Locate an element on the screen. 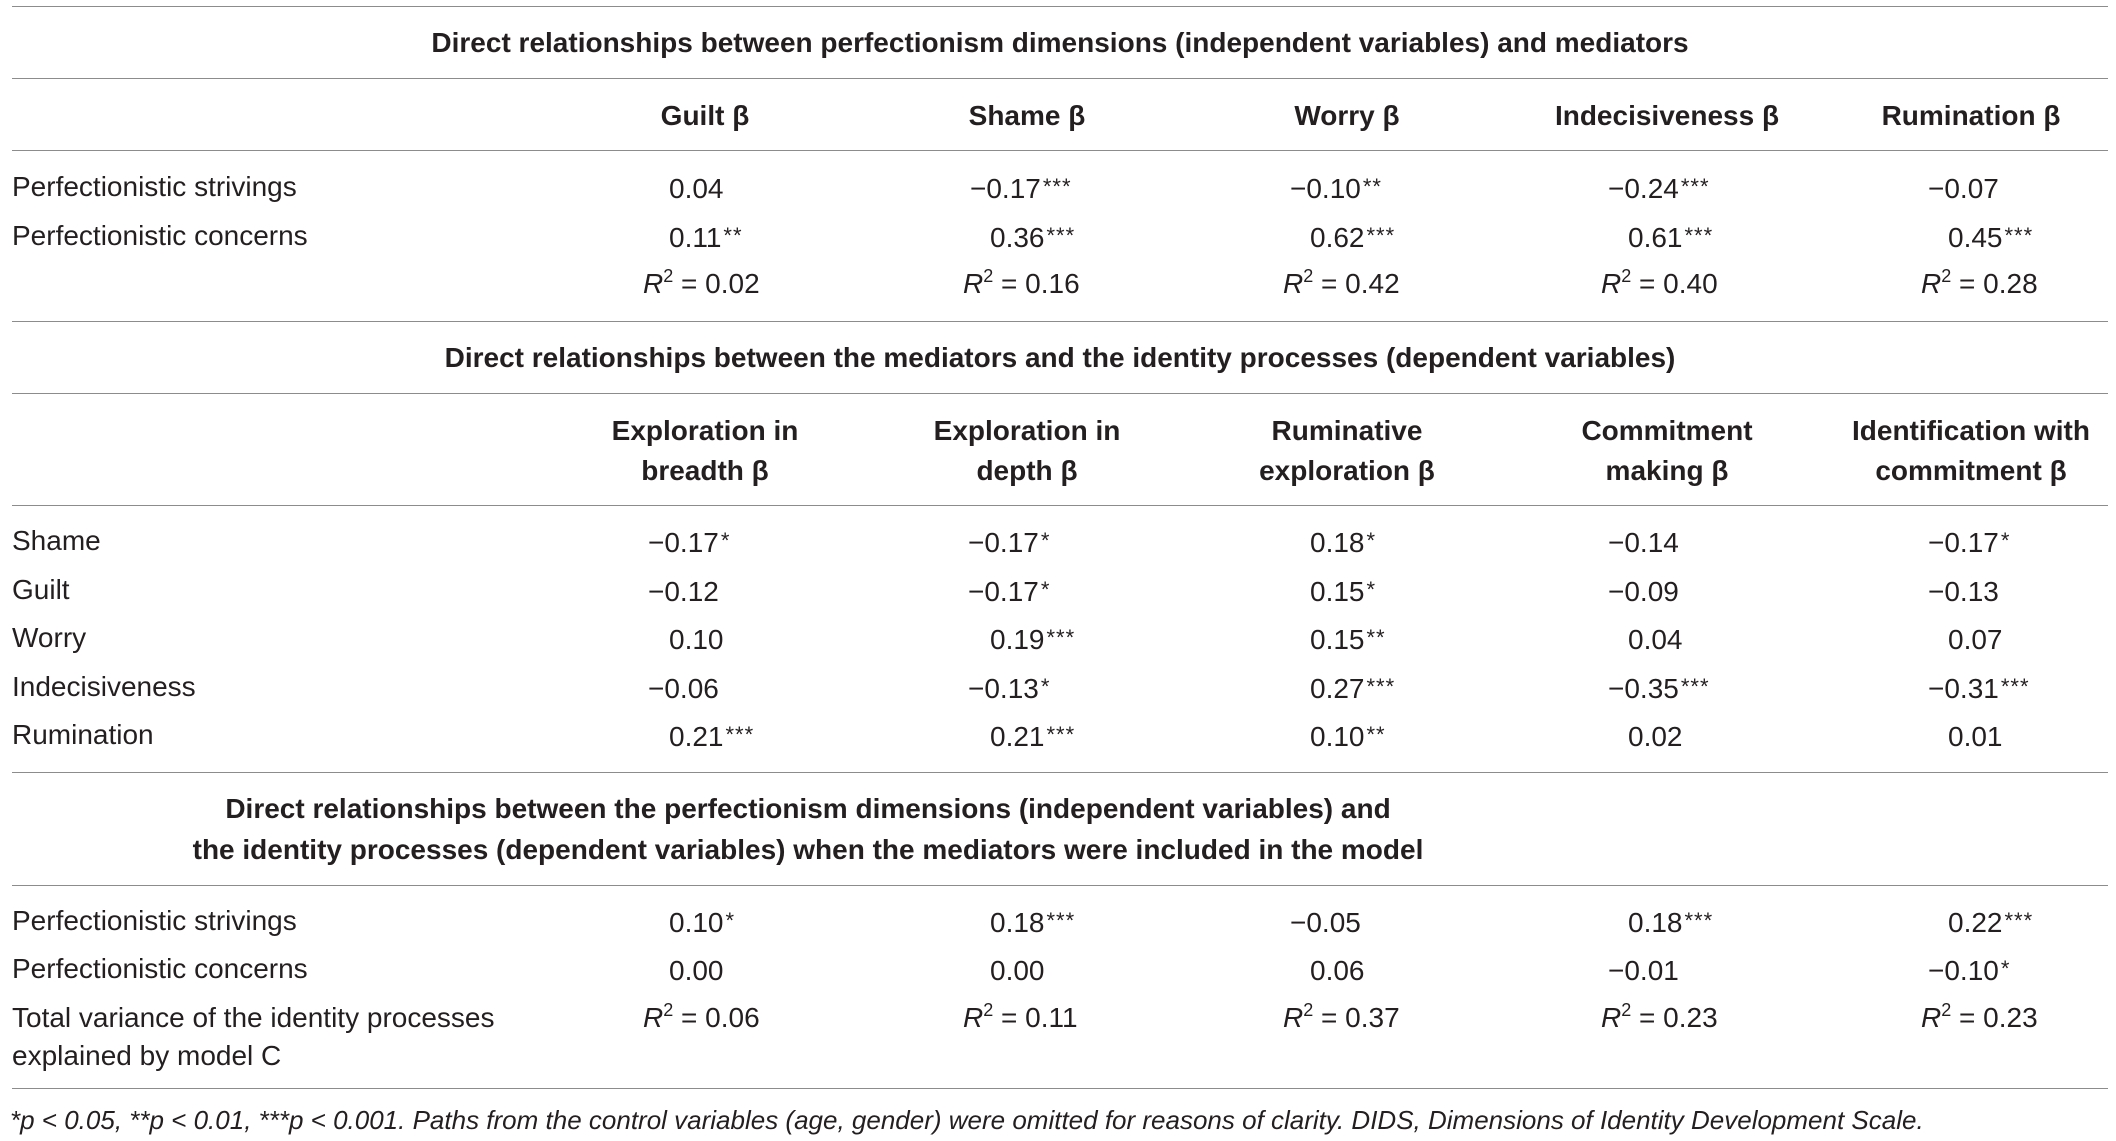 The image size is (2116, 1141). s1-cell-strivings-shame: −0.17*** is located at coordinates (1021, 188).